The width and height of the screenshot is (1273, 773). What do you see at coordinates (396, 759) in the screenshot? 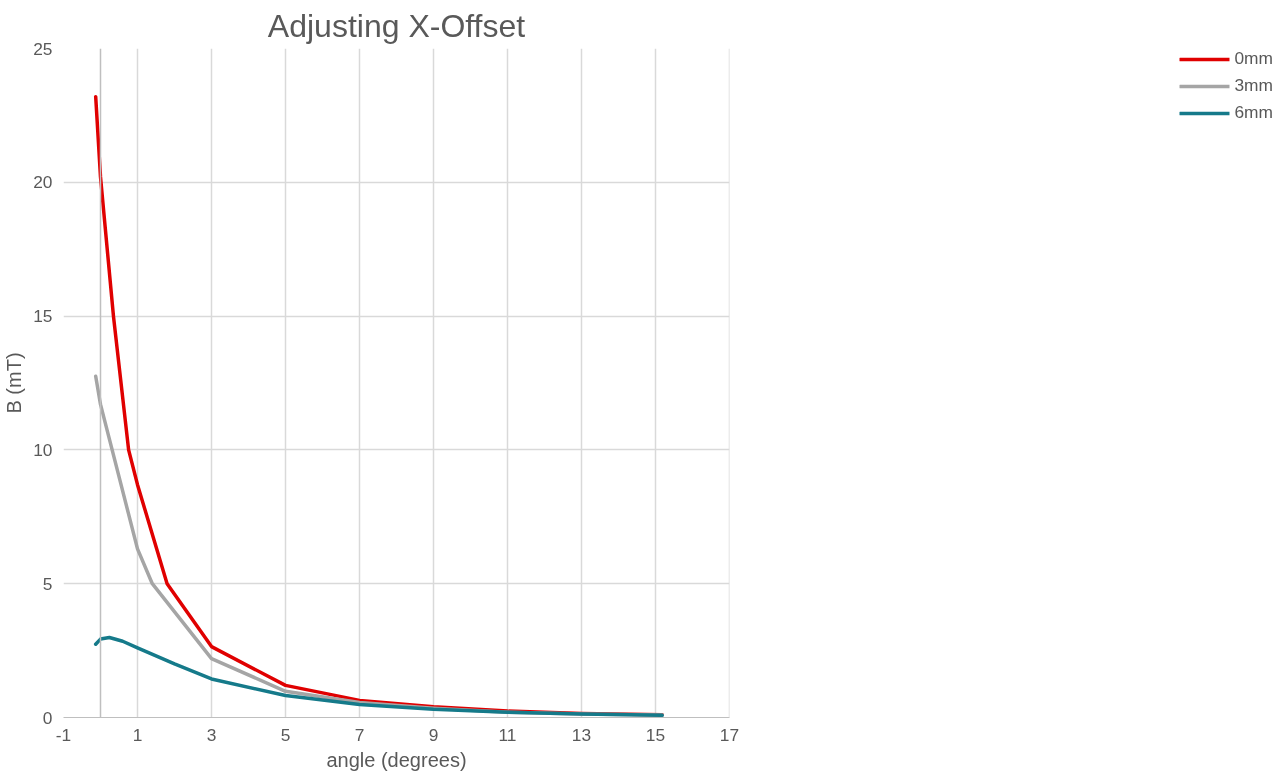
I see `x-axis-title: angle (degrees)` at bounding box center [396, 759].